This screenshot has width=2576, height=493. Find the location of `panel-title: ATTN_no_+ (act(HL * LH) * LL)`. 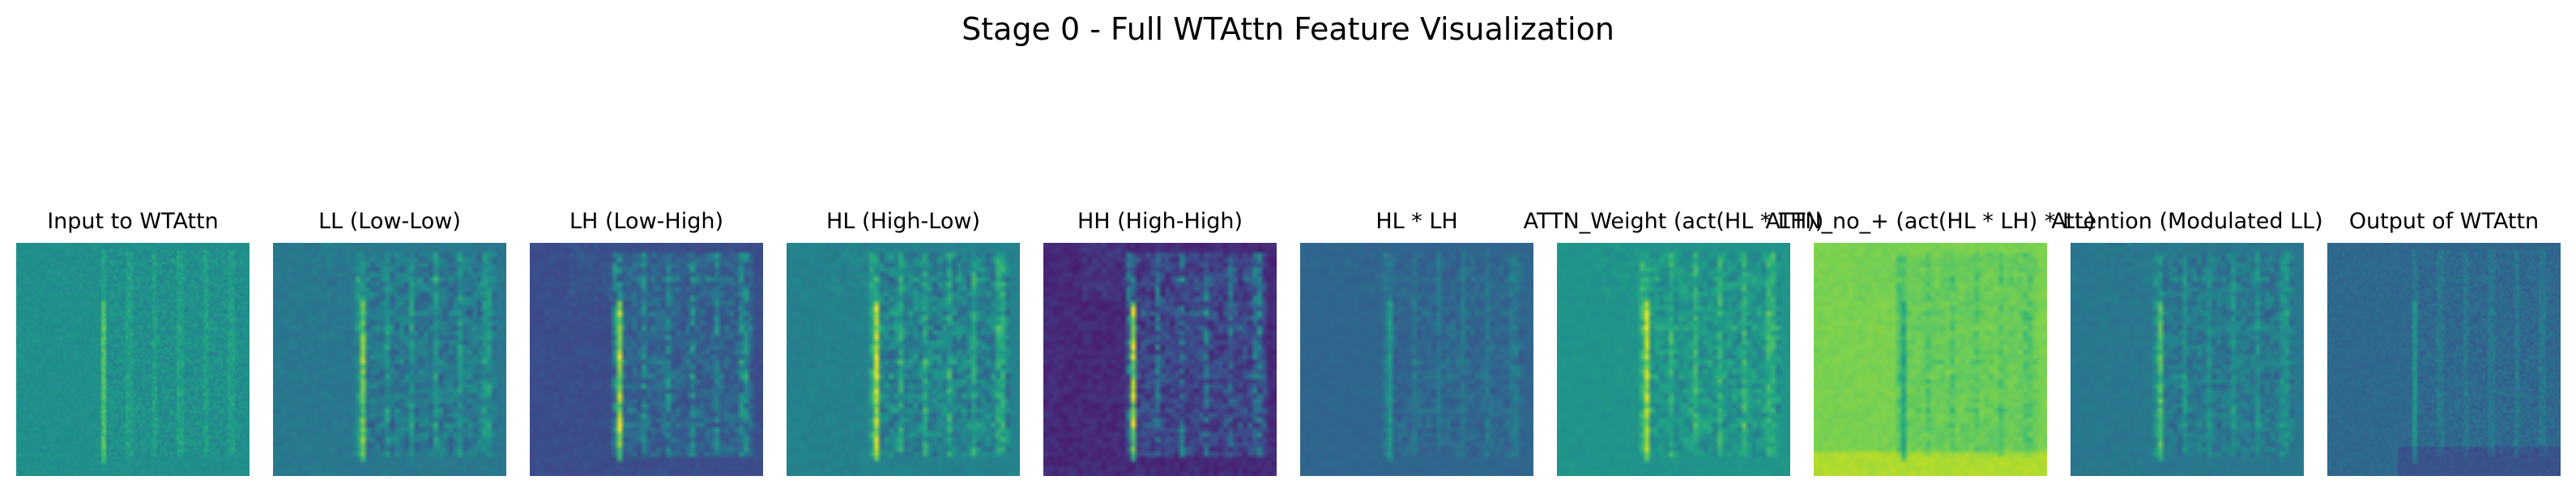

panel-title: ATTN_no_+ (act(HL * LH) * LL) is located at coordinates (1931, 221).